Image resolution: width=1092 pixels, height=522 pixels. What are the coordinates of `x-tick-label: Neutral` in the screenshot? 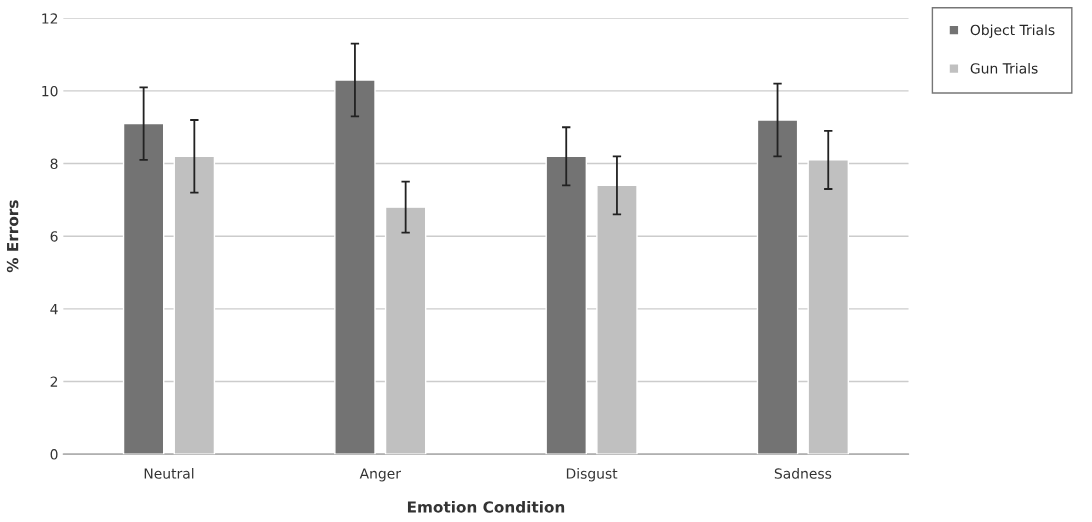 It's located at (169, 473).